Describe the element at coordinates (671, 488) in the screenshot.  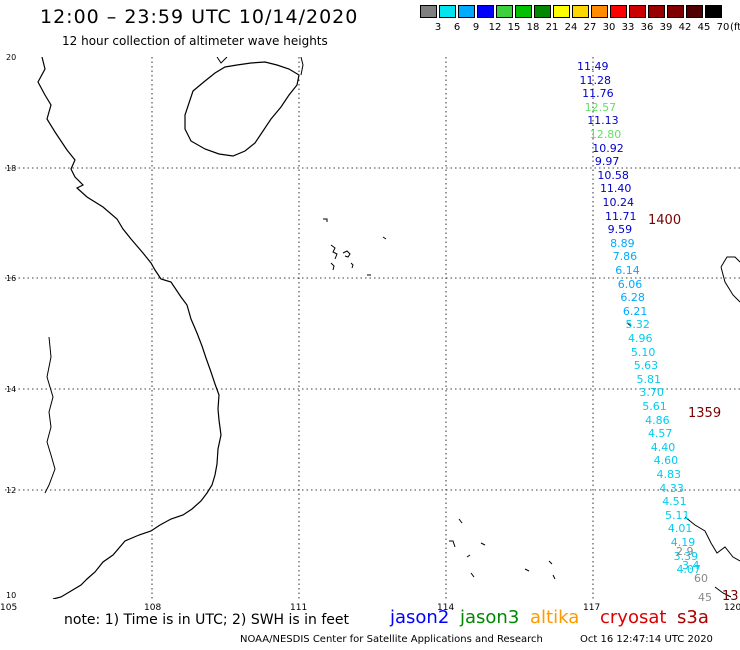
I see `wave-height-label: 4.33` at that location.